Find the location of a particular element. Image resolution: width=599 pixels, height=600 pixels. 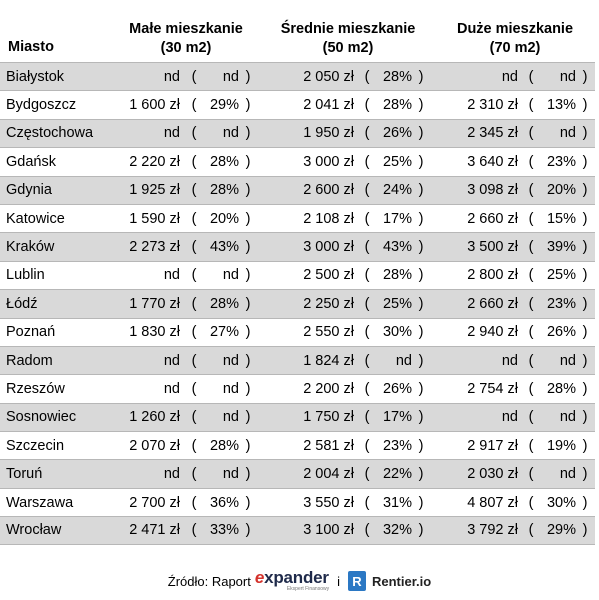

large-percent-cell: 15% is located at coordinates (561, 218).